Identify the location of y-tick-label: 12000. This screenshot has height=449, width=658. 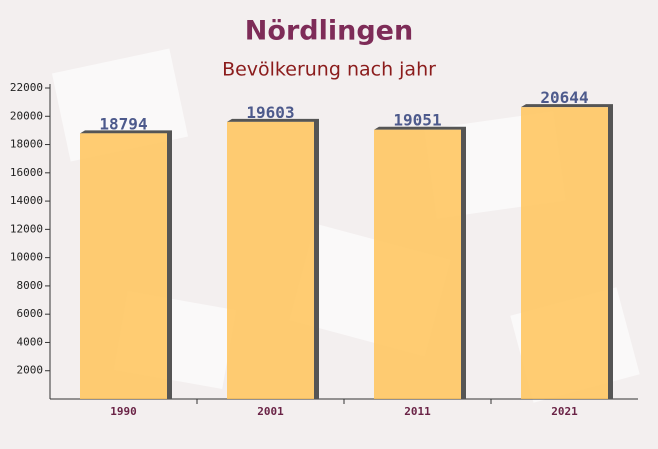
(26, 228).